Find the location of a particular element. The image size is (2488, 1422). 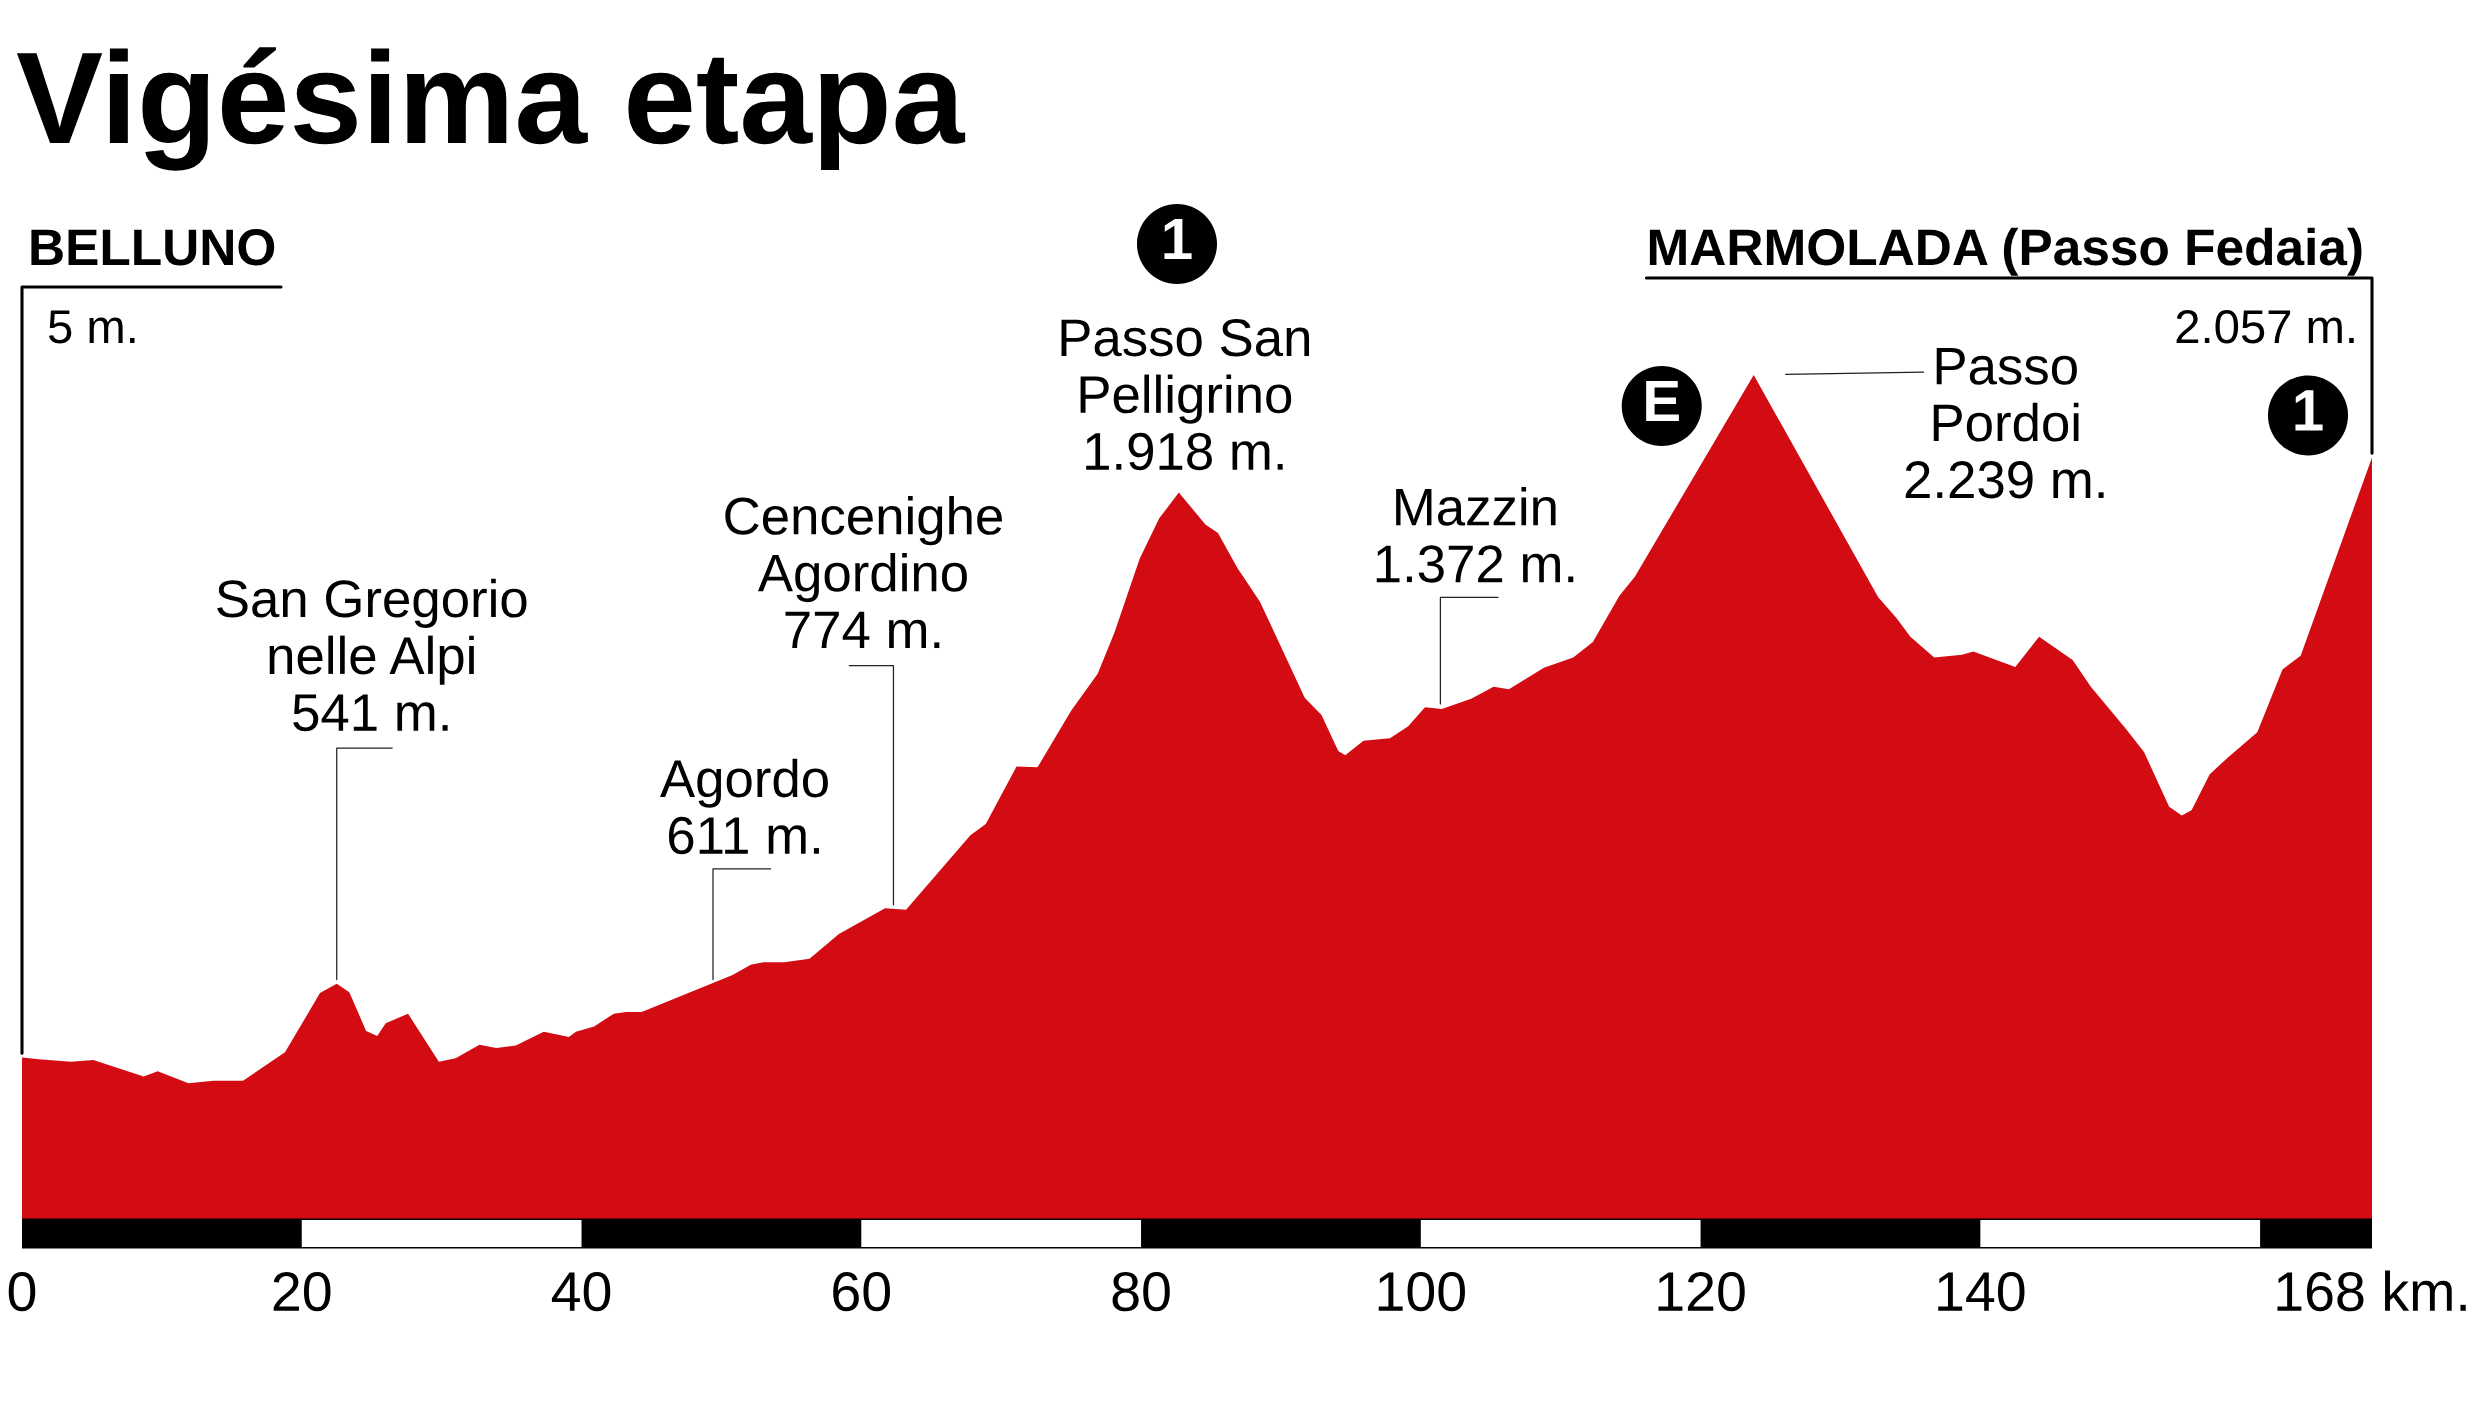

x-tick-label: 0 is located at coordinates (22, 1291).